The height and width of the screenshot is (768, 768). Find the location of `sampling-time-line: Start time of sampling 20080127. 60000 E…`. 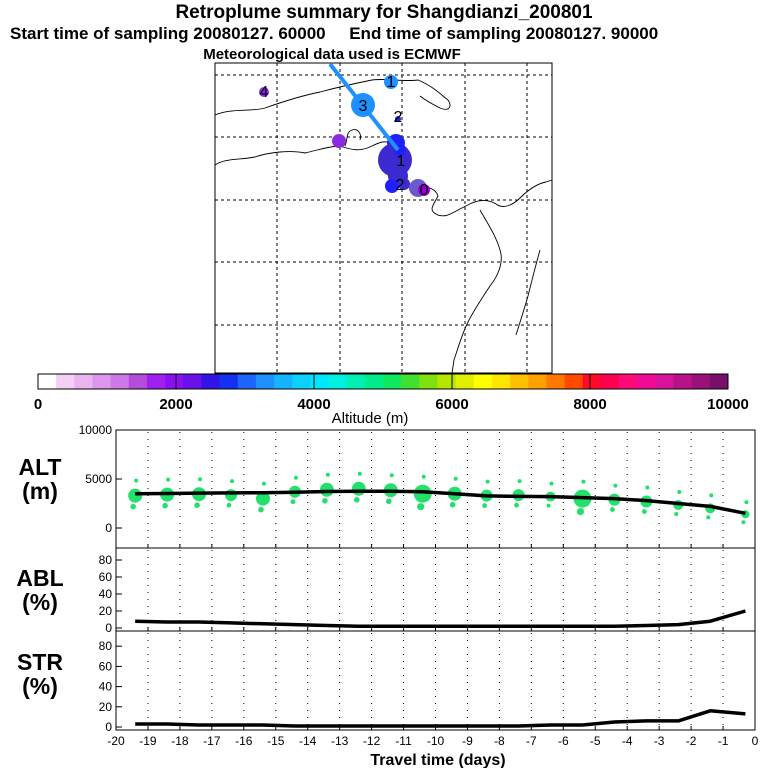

sampling-time-line: Start time of sampling 20080127. 60000 E… is located at coordinates (334, 33).